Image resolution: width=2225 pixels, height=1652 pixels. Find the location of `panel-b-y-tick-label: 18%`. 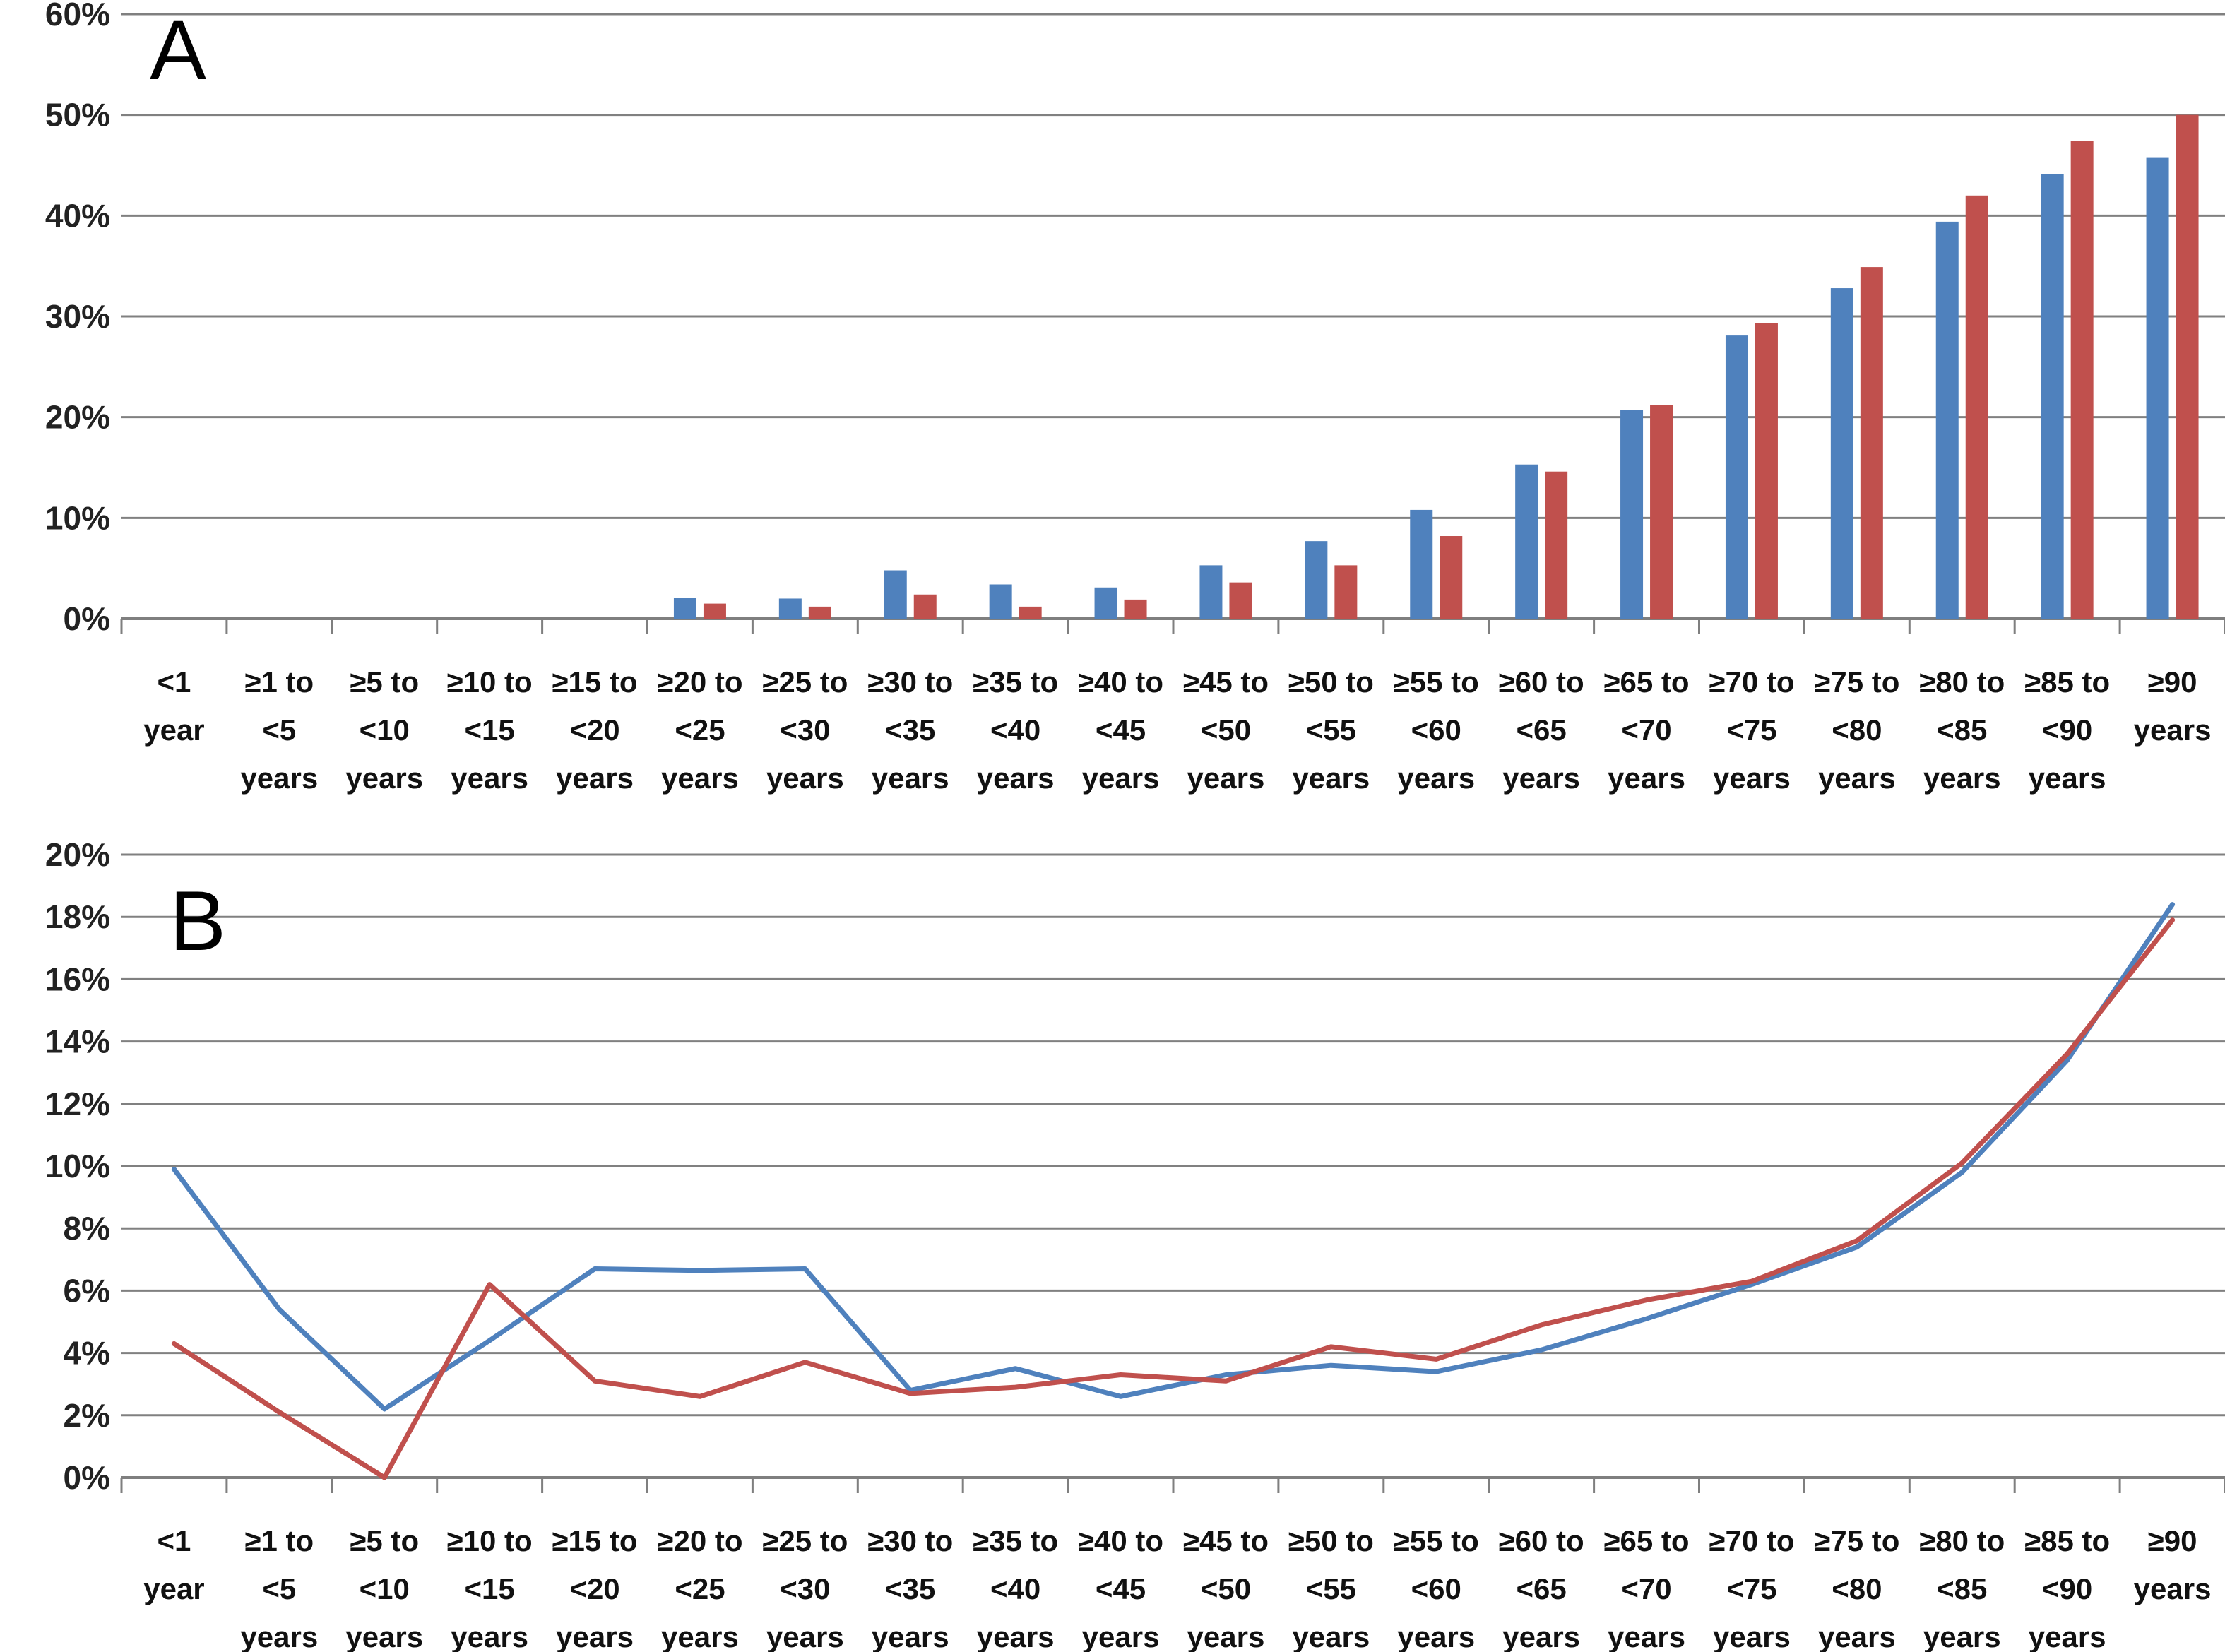

panel-b-y-tick-label: 18% is located at coordinates (77, 917).